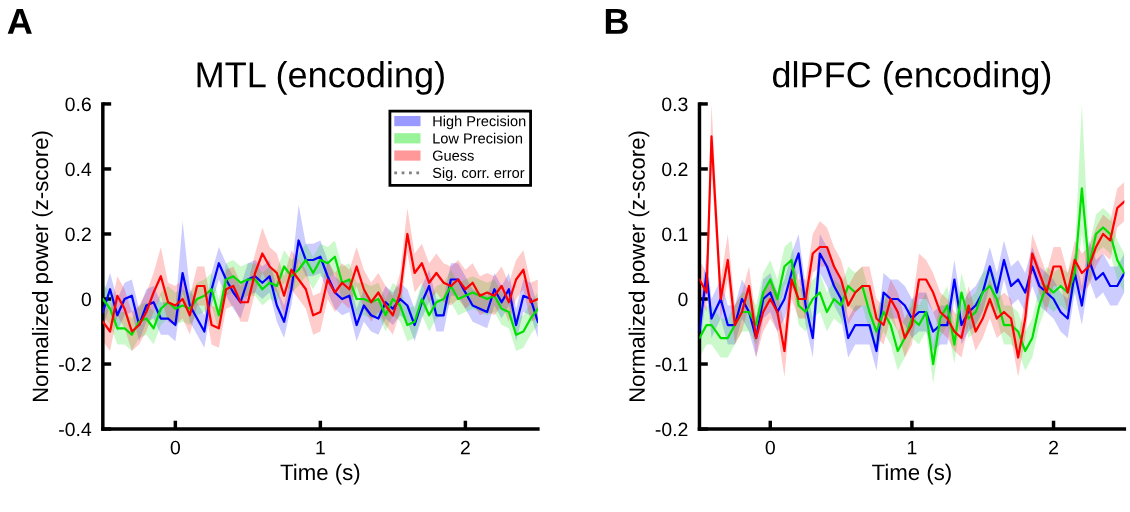 The image size is (1130, 512). I want to click on legend-label: Low Precision, so click(478, 138).